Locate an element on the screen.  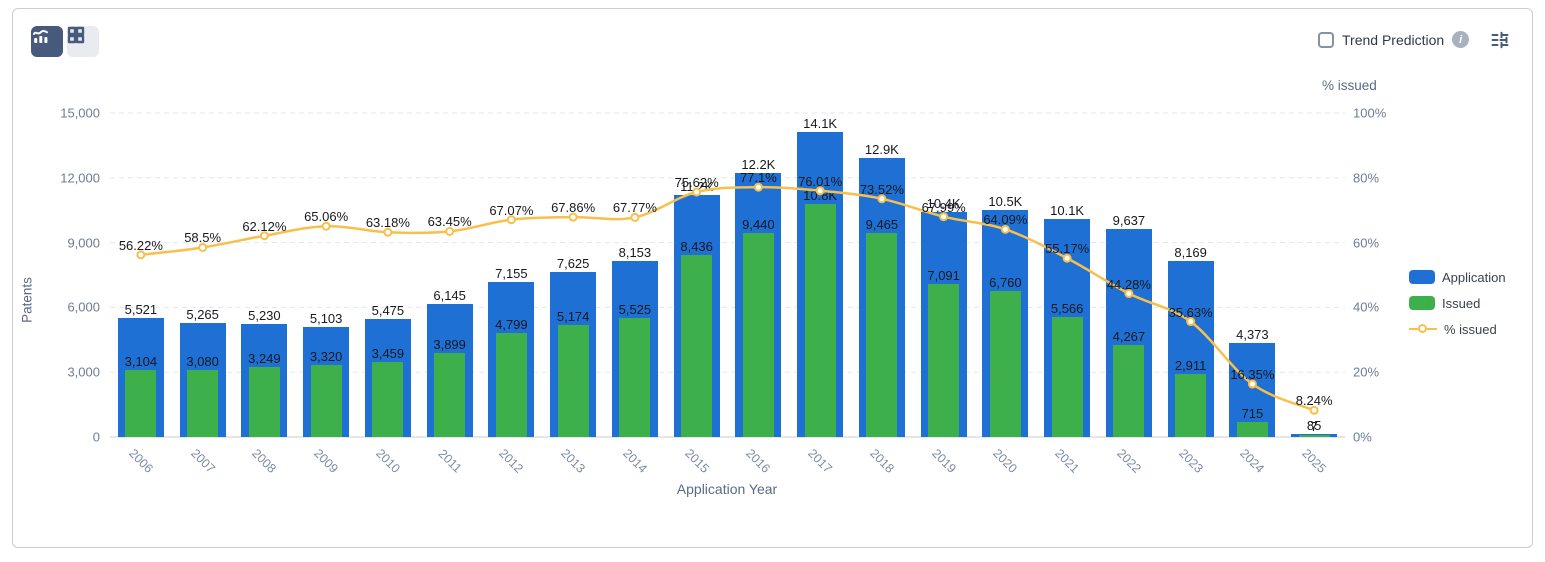
legend-item-issued: Issued is located at coordinates (1445, 303).